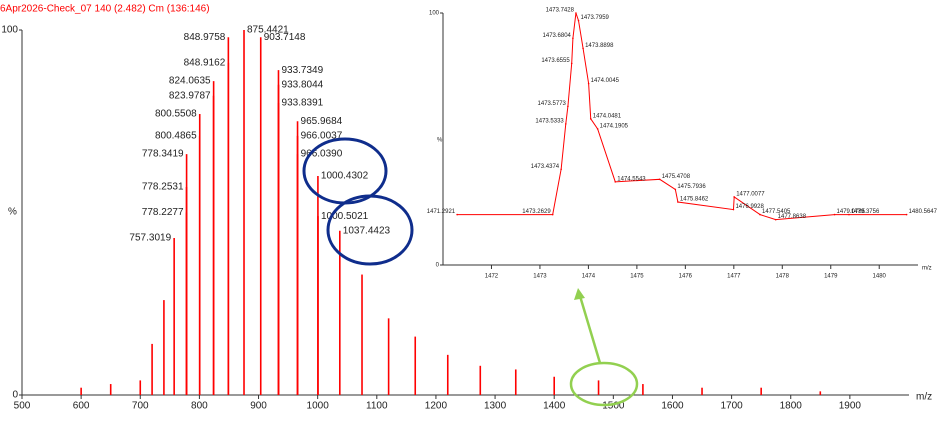 The height and width of the screenshot is (429, 939). I want to click on peak-label: 1000.4302, so click(345, 176).